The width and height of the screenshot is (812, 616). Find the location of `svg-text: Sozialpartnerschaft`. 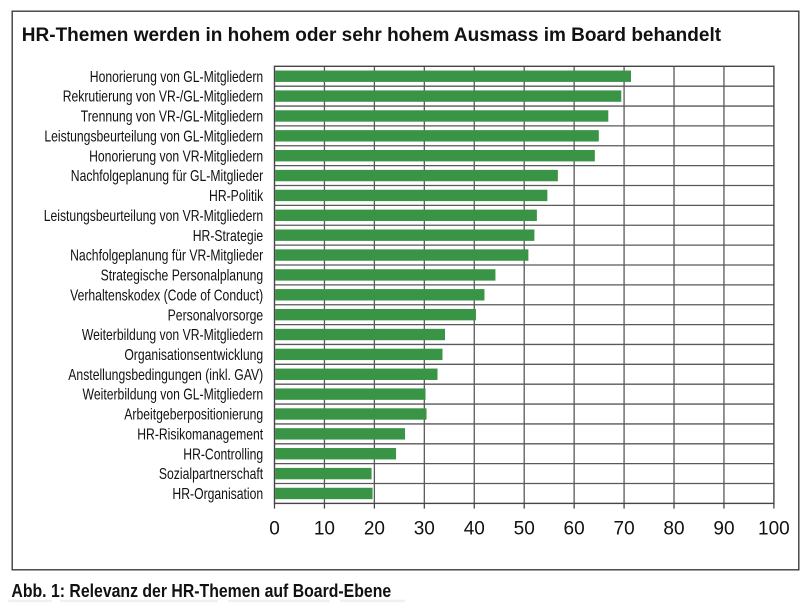

svg-text: Sozialpartnerschaft is located at coordinates (211, 475).